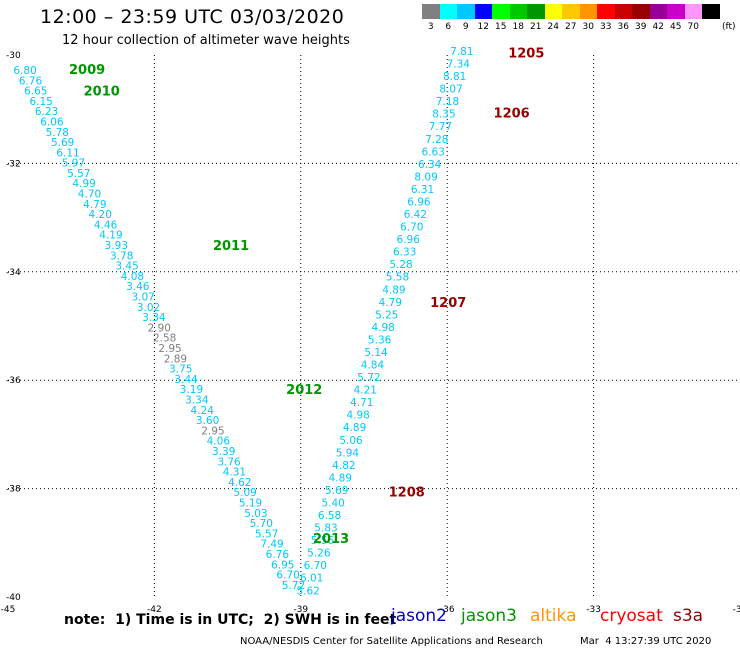  Describe the element at coordinates (373, 366) in the screenshot. I see `wave-height-reading: 4.84` at that location.